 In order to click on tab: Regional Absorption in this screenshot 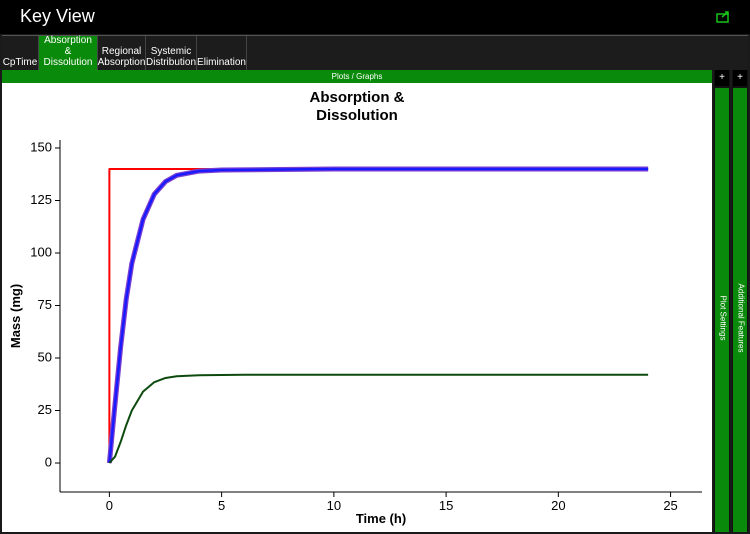, I will do `click(122, 53)`.